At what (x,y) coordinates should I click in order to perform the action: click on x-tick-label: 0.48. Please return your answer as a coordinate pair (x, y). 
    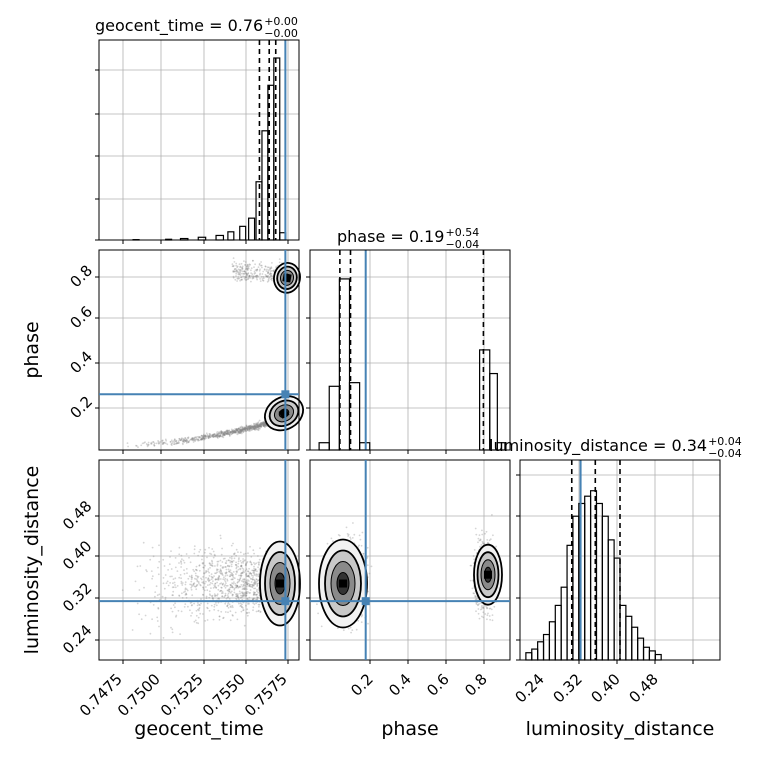
    Looking at the image, I should click on (643, 688).